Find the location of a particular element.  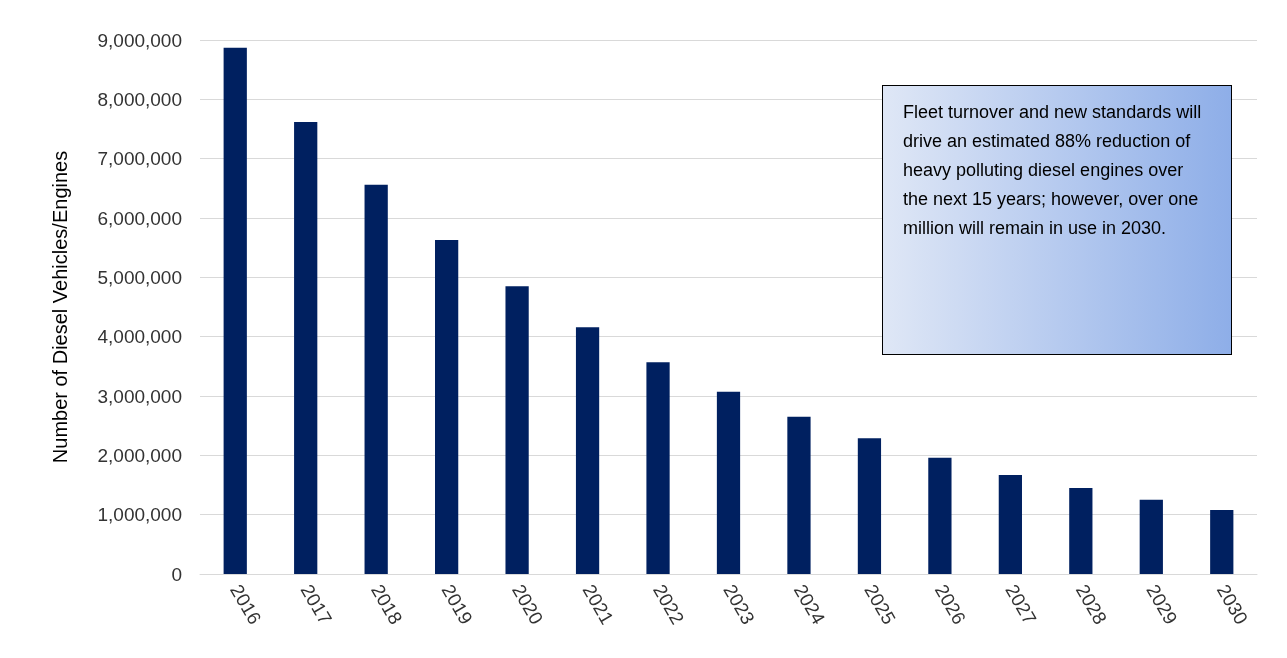

y-tick-label: 4,000,000 is located at coordinates (139, 337).